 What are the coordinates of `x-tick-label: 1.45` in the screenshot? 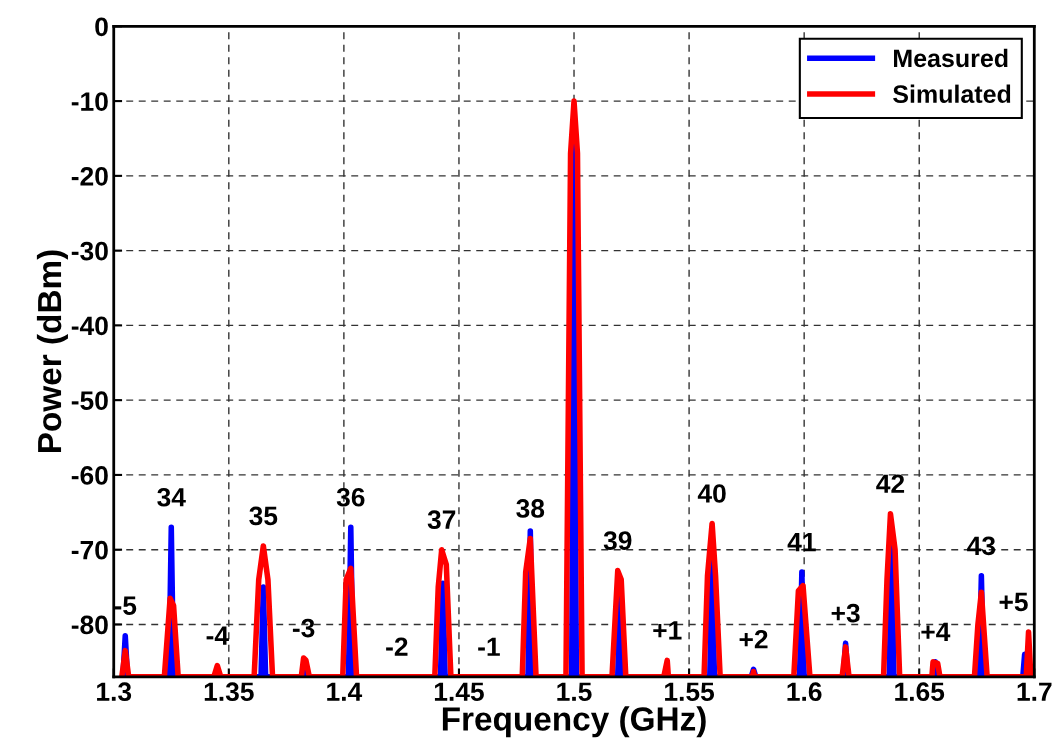 It's located at (459, 692).